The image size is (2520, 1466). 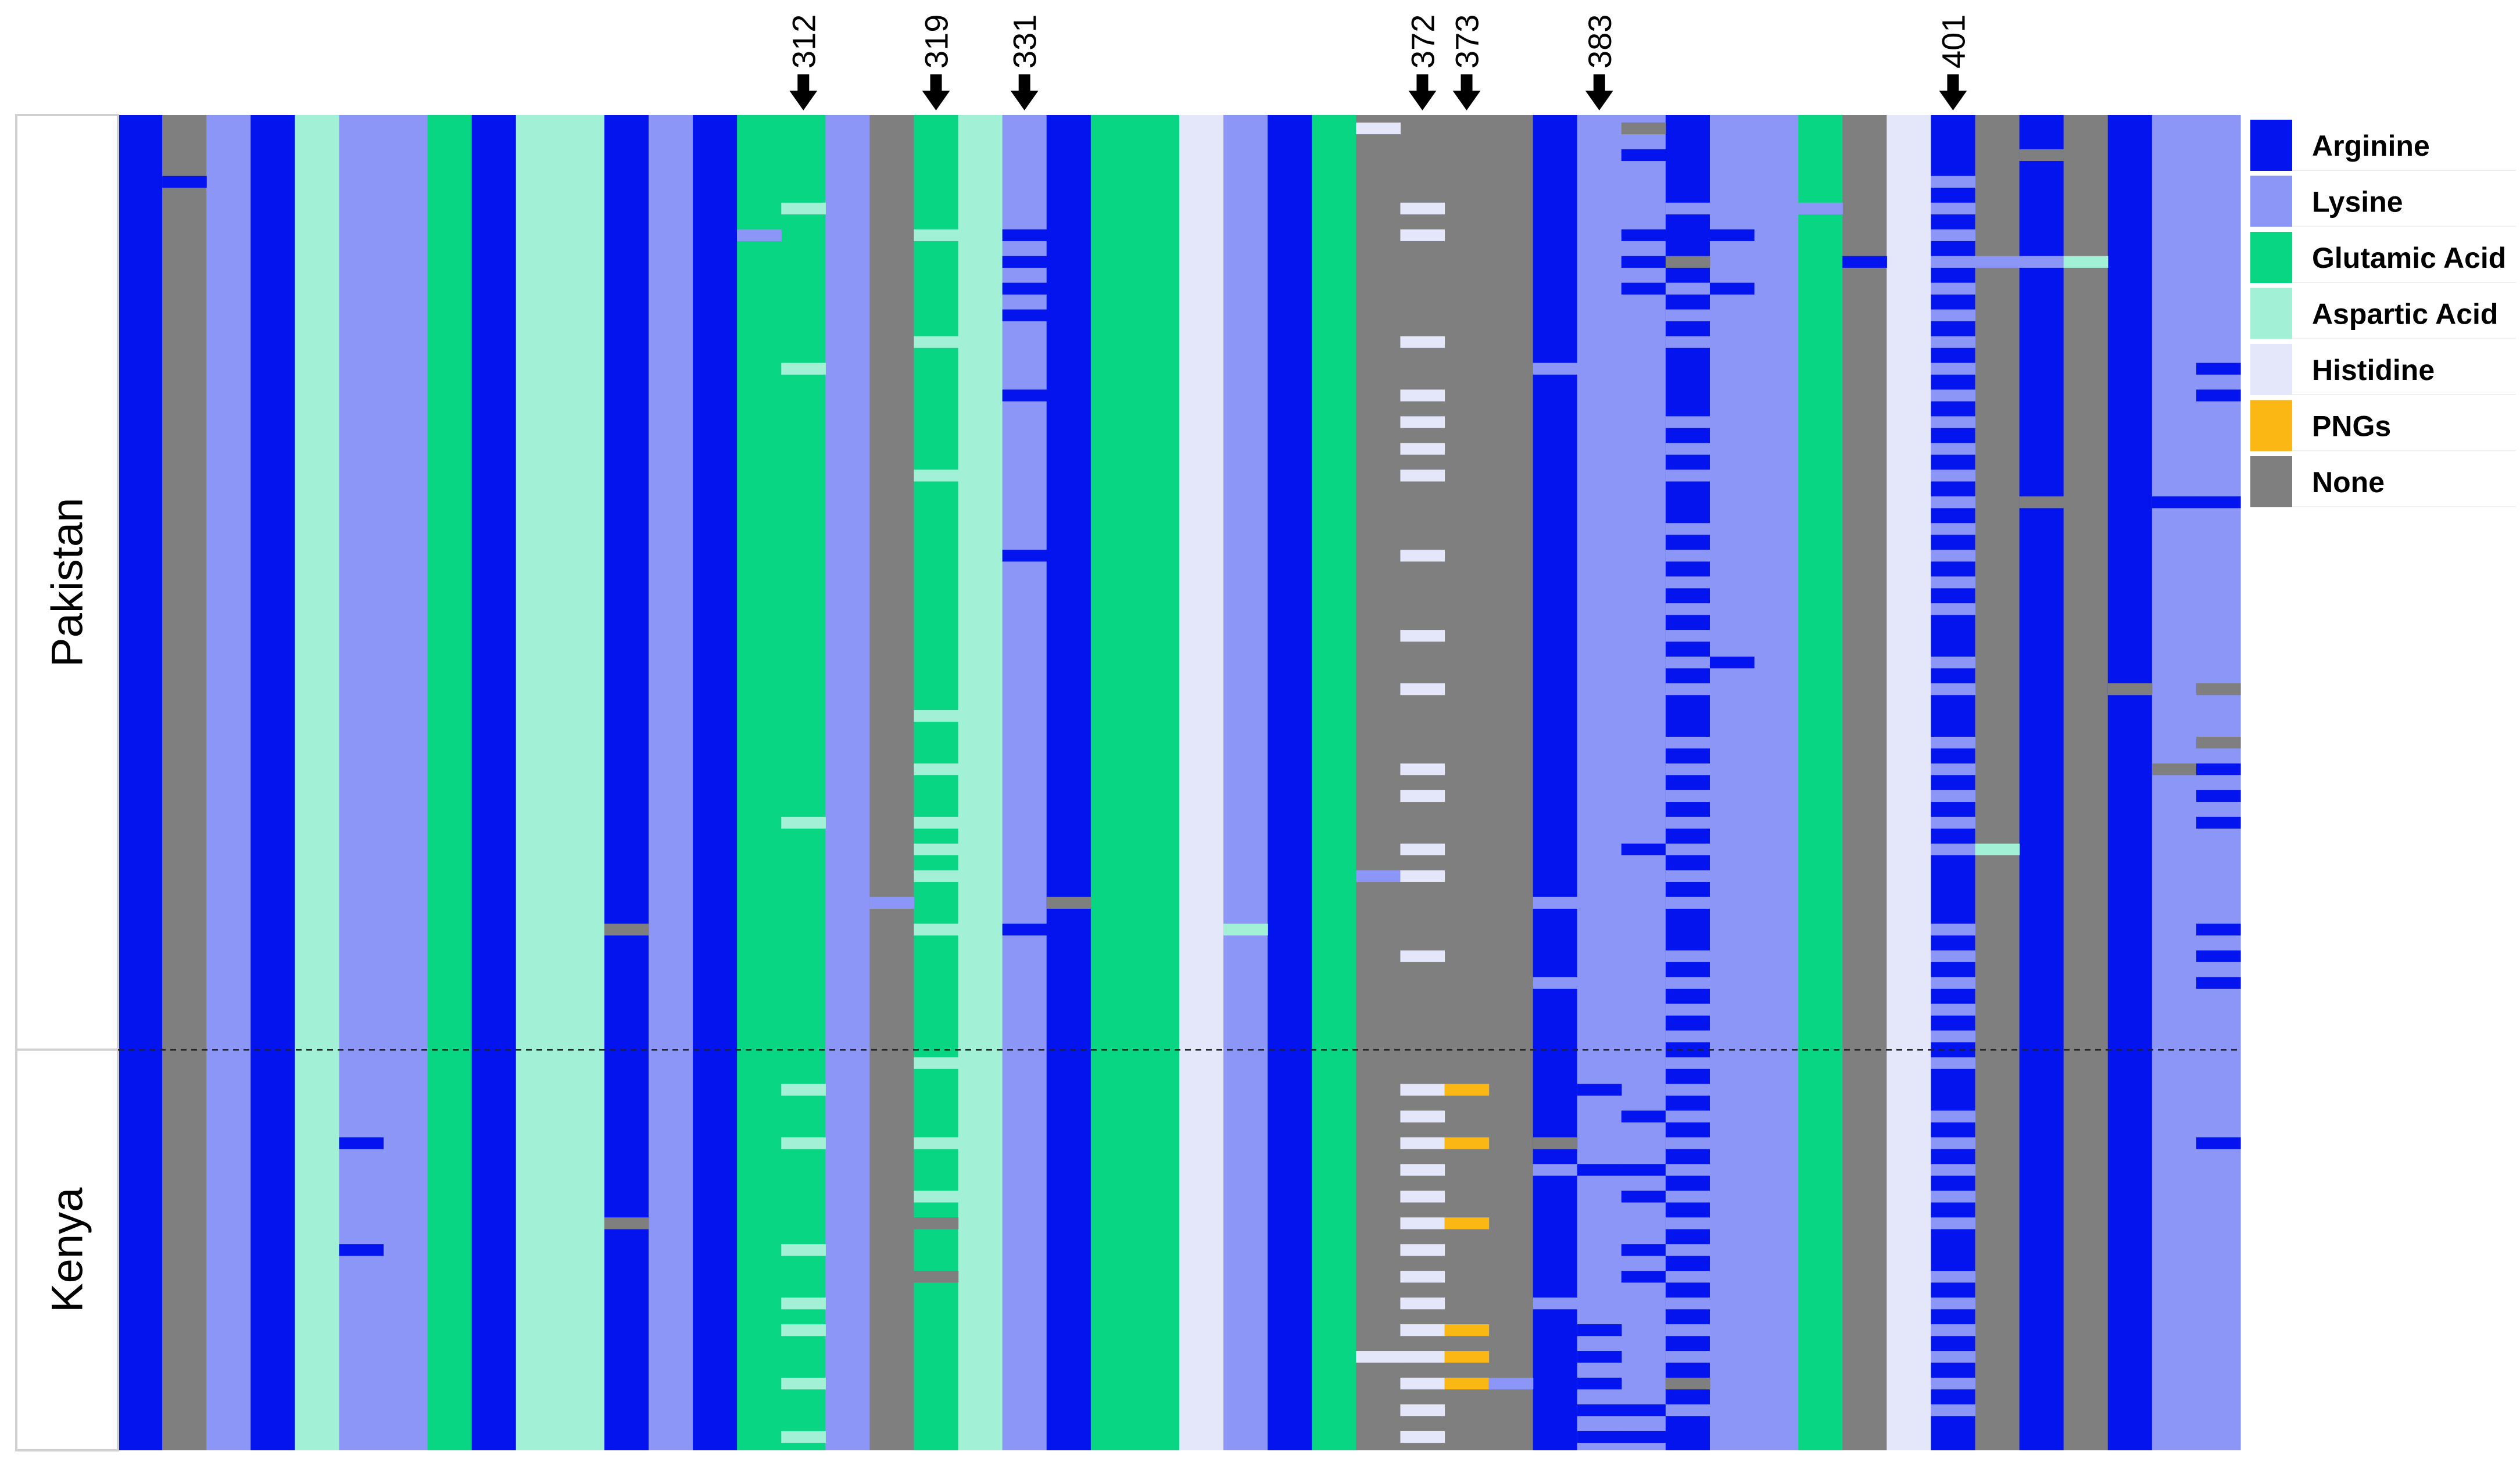 I want to click on group-frame, so click(x=67, y=1250).